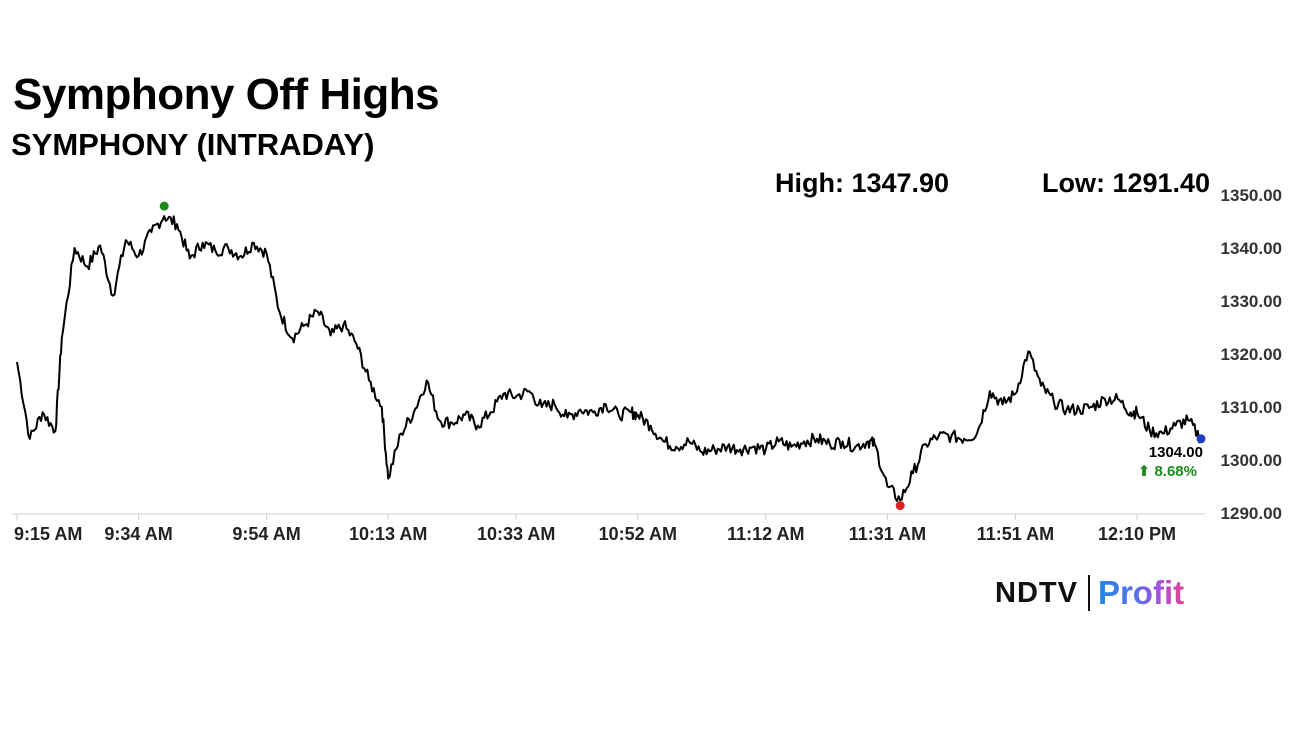  I want to click on x-tick-label-4: 10:33 AM, so click(516, 534).